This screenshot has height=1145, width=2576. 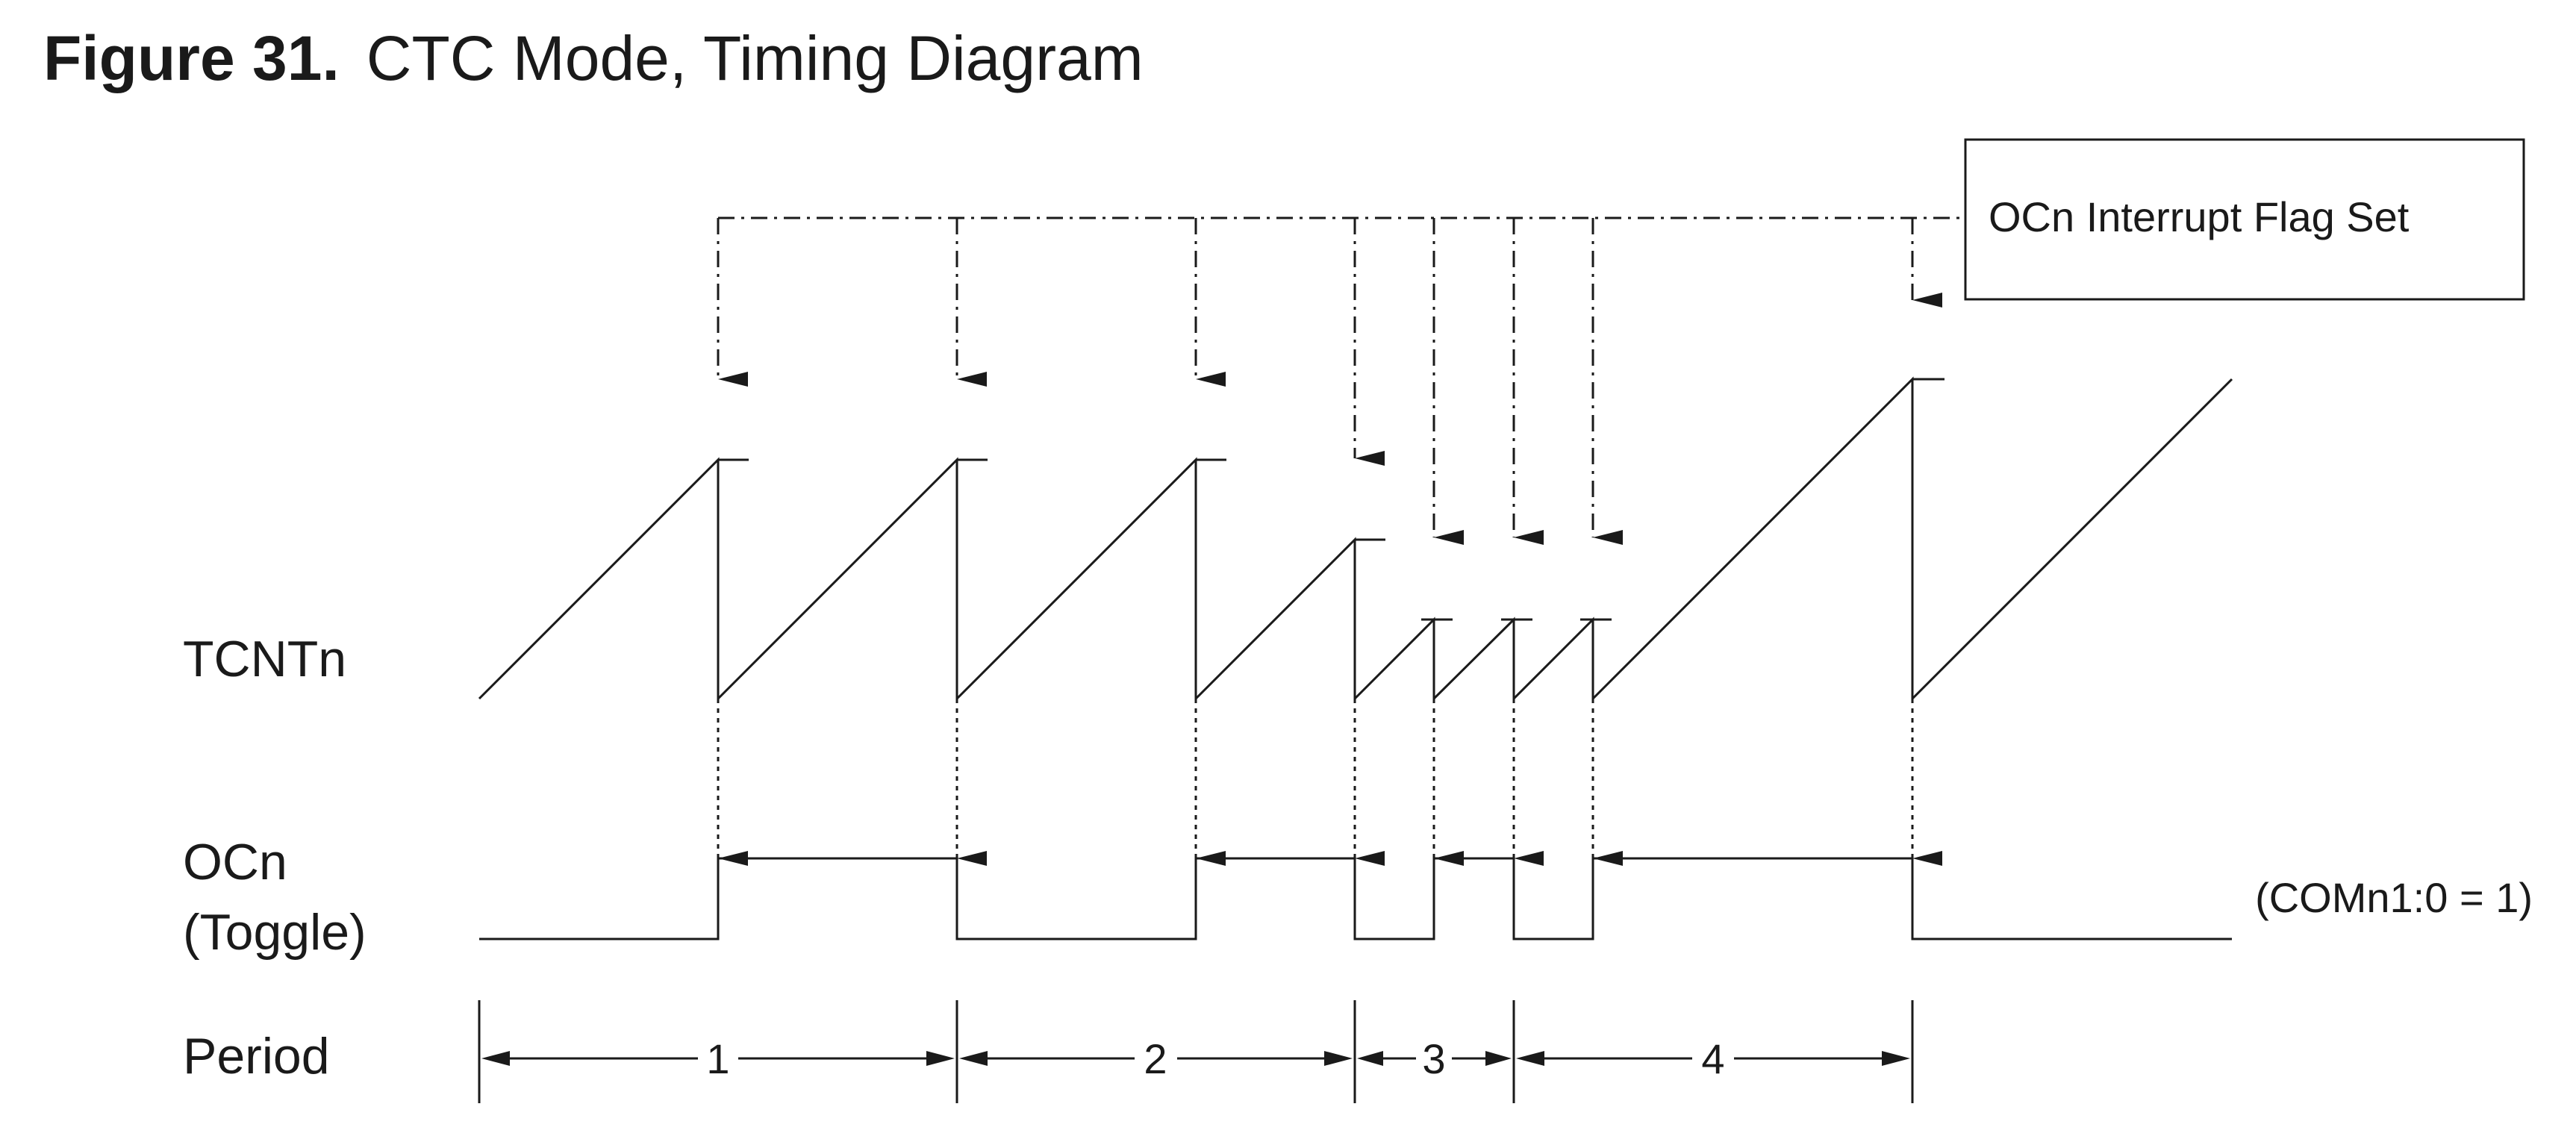 What do you see at coordinates (755, 58) in the screenshot?
I see `figure-caption: CTC Mode, Timing Diagram` at bounding box center [755, 58].